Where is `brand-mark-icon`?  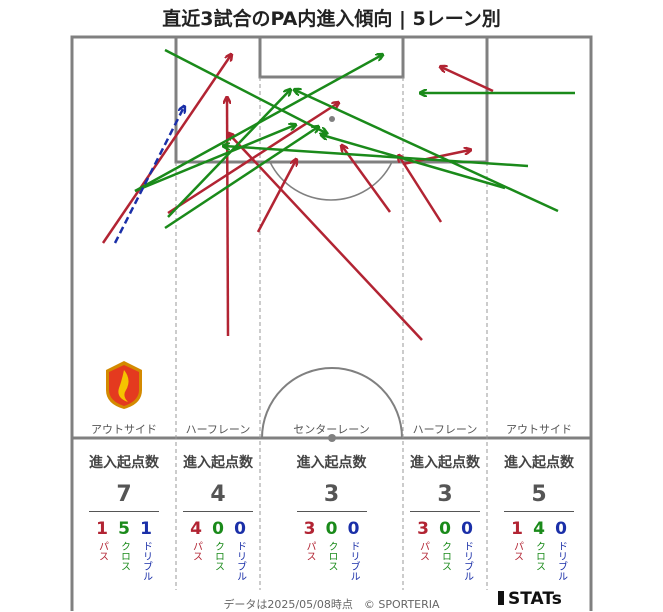
brand-mark-icon is located at coordinates (501, 598).